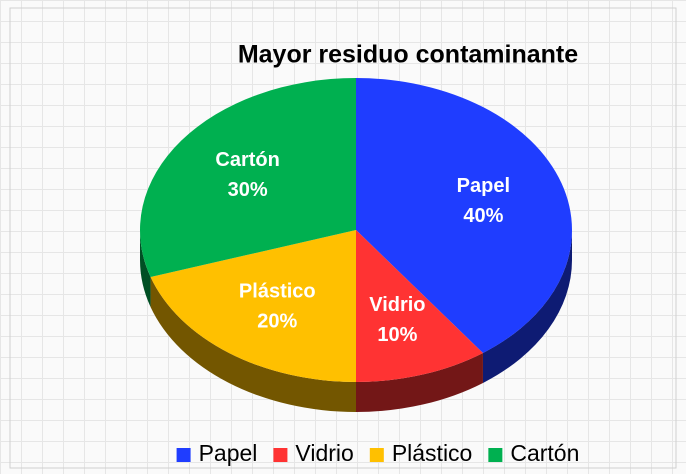 The height and width of the screenshot is (474, 686). I want to click on data-label-value: 10%, so click(397, 335).